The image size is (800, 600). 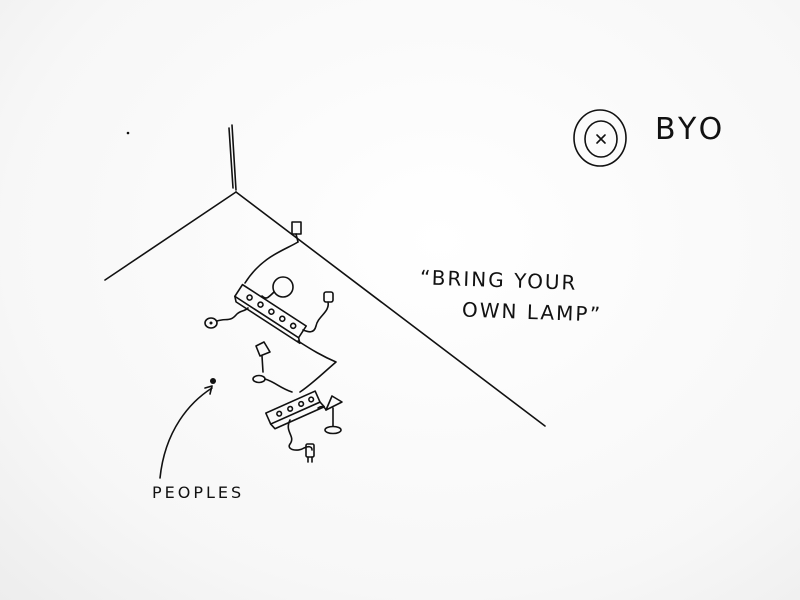 I want to click on annotation-arrow, so click(x=186, y=432).